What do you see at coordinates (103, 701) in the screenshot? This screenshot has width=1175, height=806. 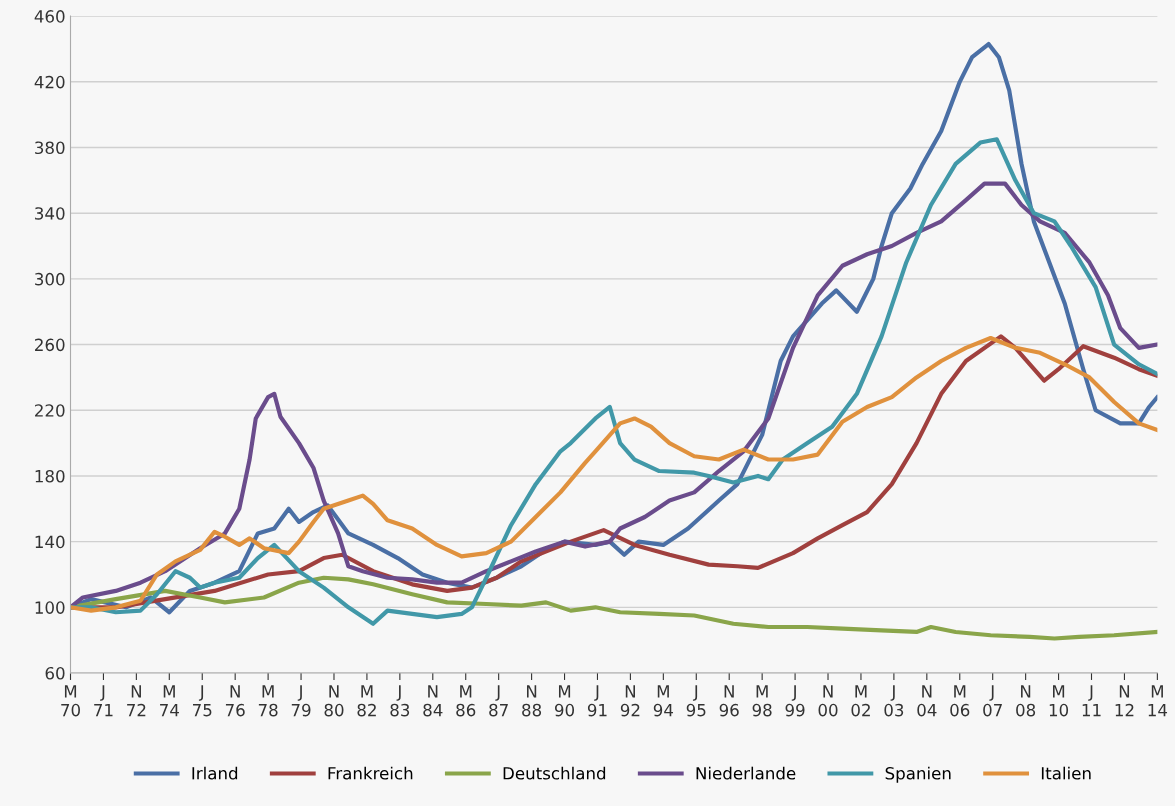 I see `x-tick-label: J 71` at bounding box center [103, 701].